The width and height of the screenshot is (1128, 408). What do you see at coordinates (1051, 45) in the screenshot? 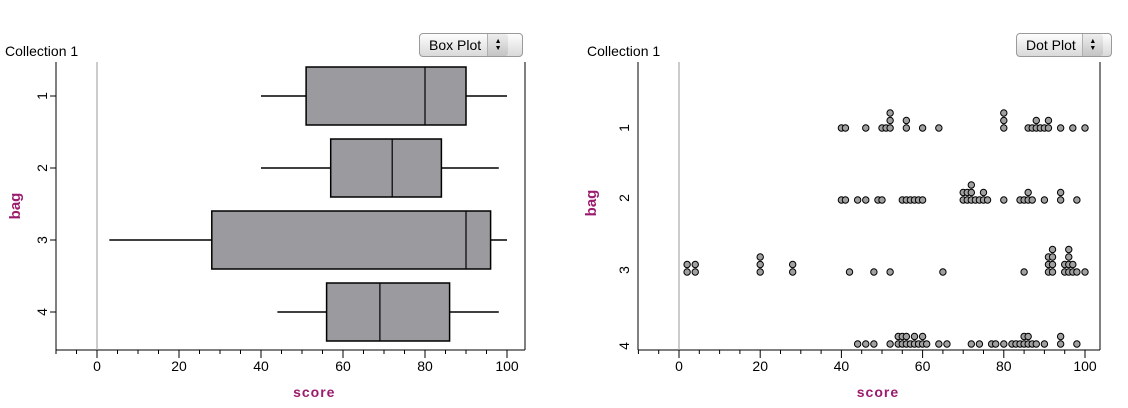
I see `plot-type-label: Dot Plot` at bounding box center [1051, 45].